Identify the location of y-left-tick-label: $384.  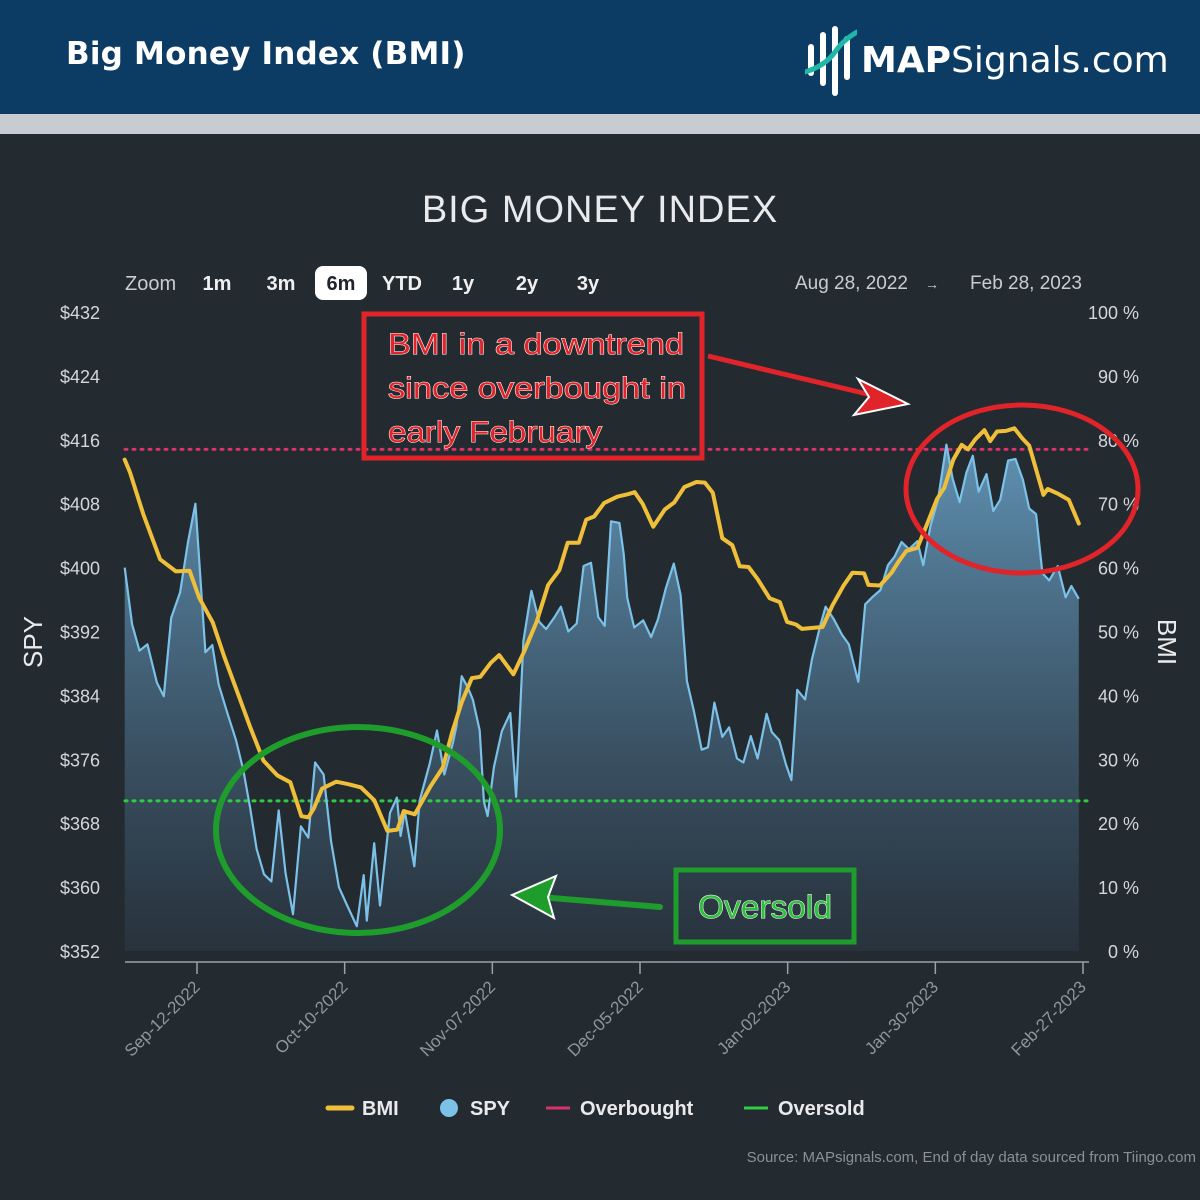
(80, 696).